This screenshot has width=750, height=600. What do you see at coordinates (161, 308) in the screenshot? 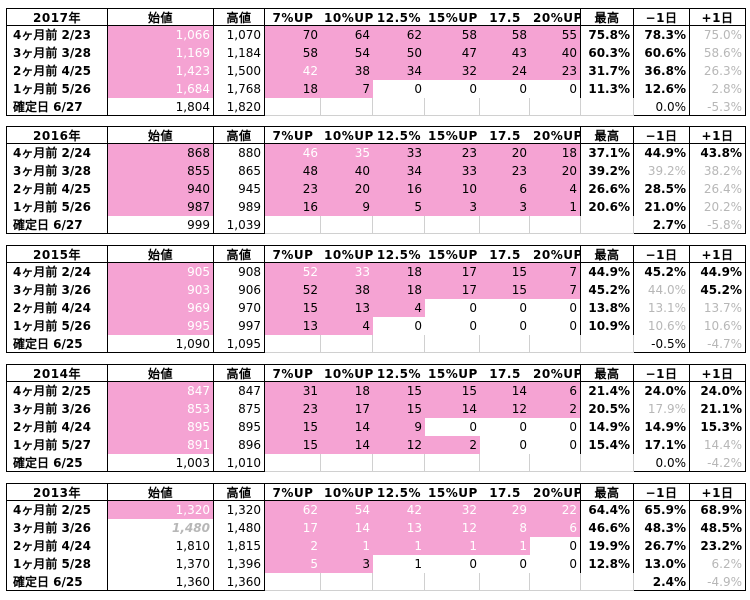
I see `start-value: 969` at bounding box center [161, 308].